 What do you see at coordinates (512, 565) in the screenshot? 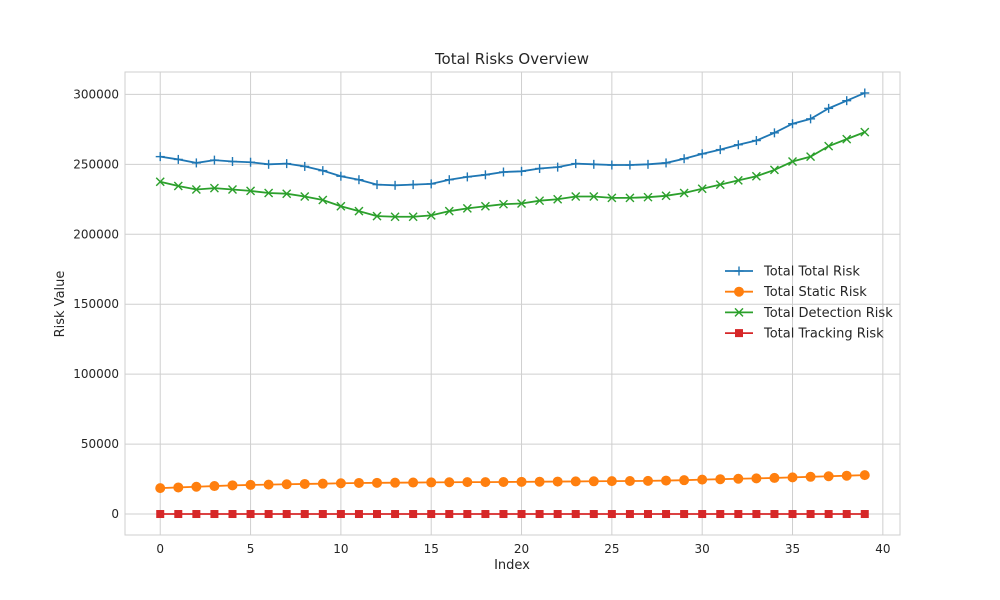
I see `x-axis-label: Index` at bounding box center [512, 565].